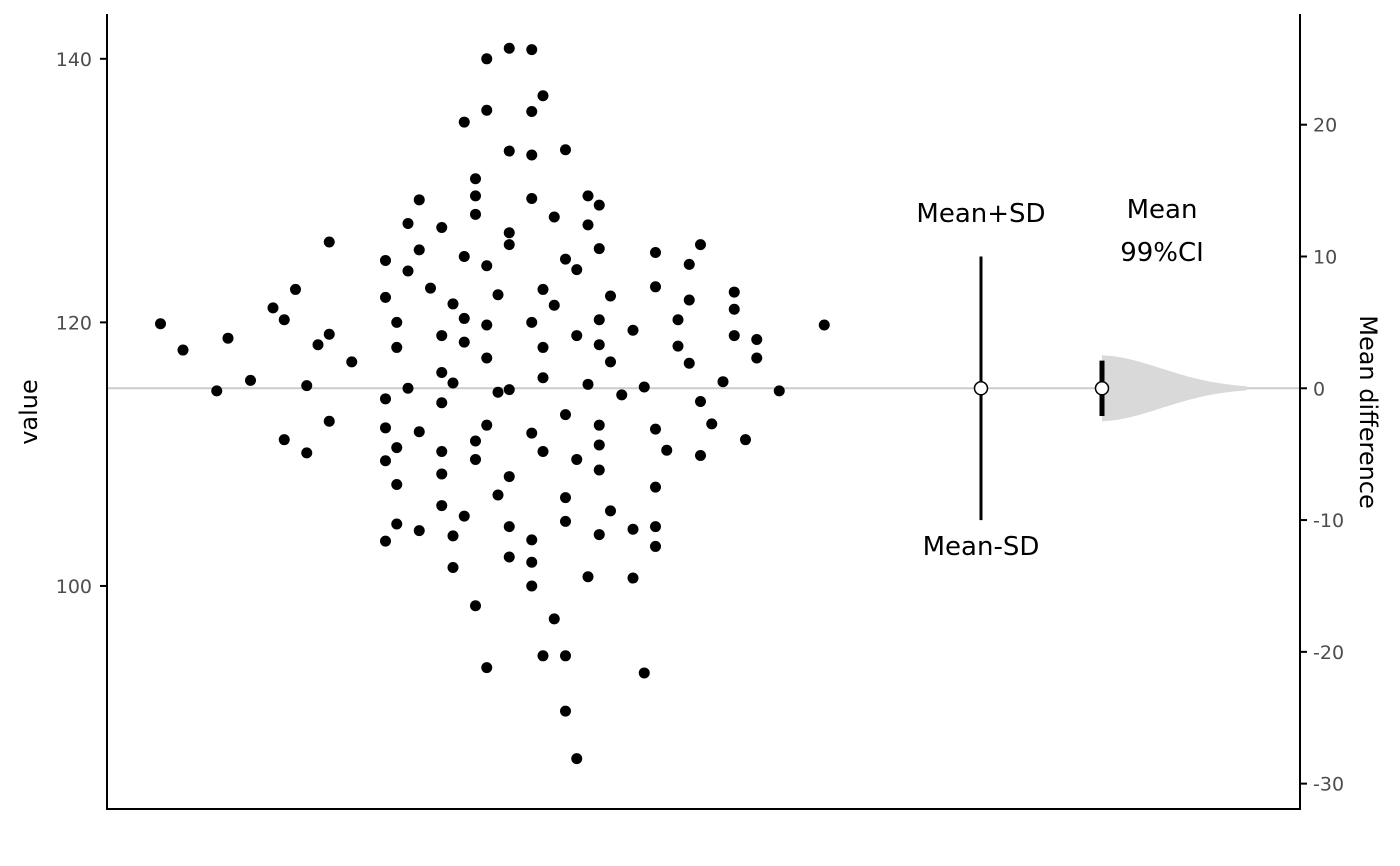  I want to click on right-ticks: -30 -20 -10 0 10 20, so click(1322, 455).